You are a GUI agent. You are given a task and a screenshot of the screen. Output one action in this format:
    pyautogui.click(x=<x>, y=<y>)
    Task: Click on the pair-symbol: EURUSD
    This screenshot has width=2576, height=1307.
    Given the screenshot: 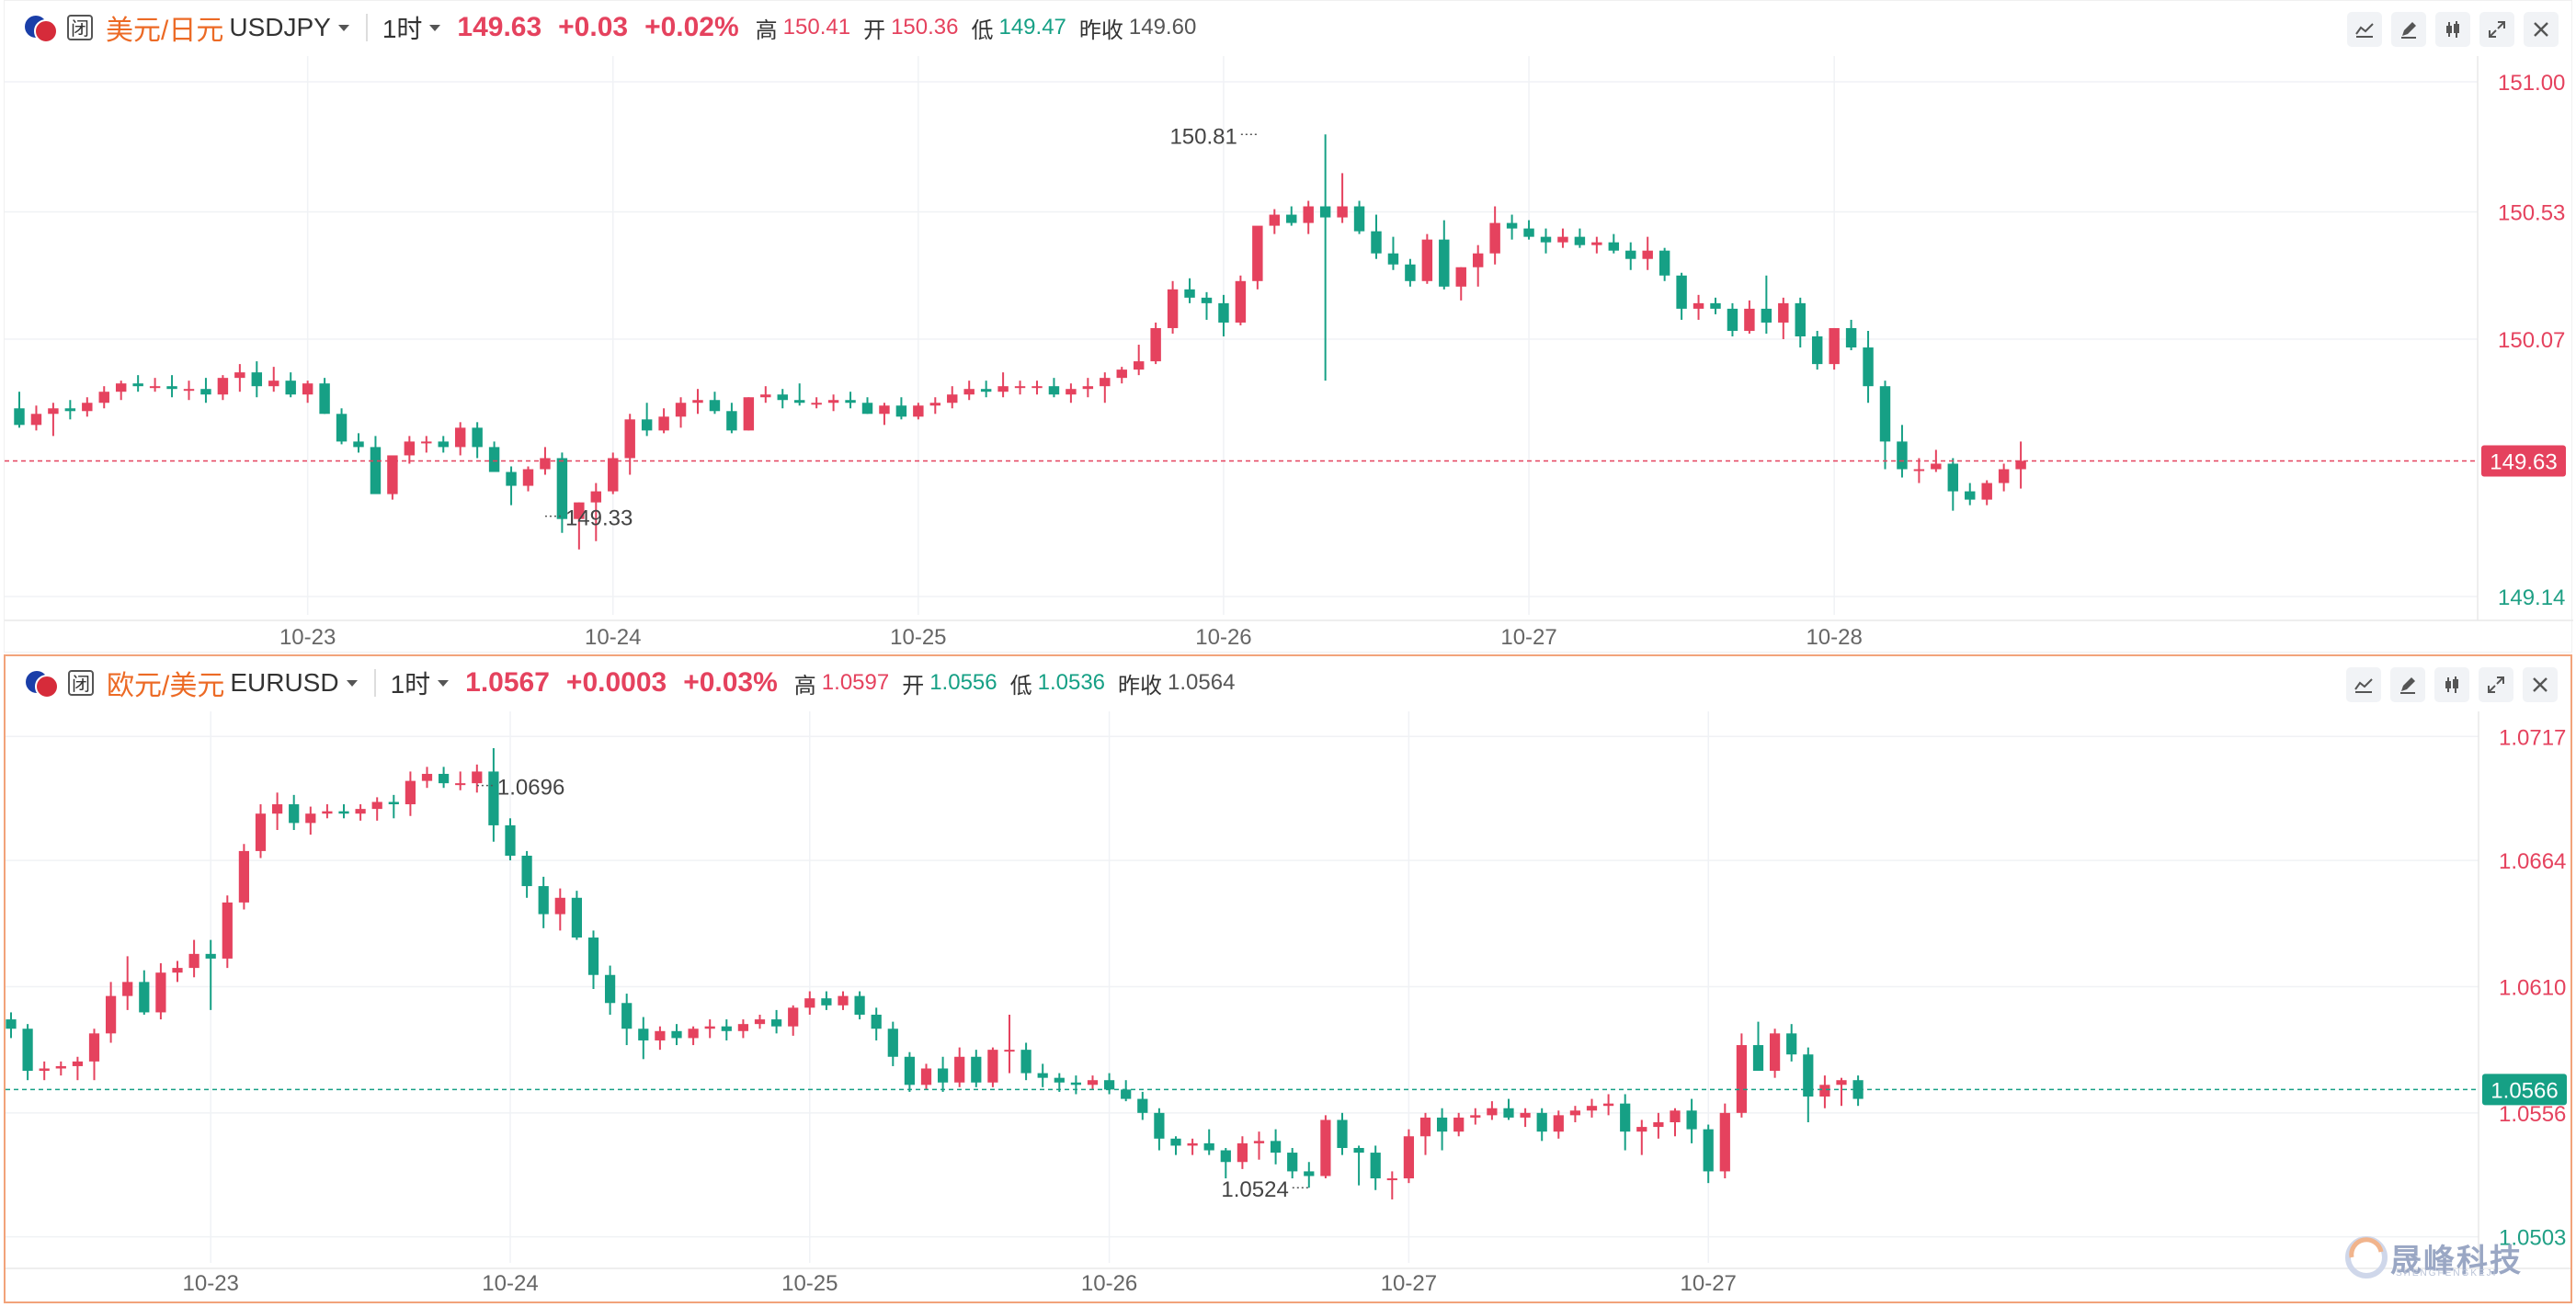 What is the action you would take?
    pyautogui.click(x=284, y=682)
    